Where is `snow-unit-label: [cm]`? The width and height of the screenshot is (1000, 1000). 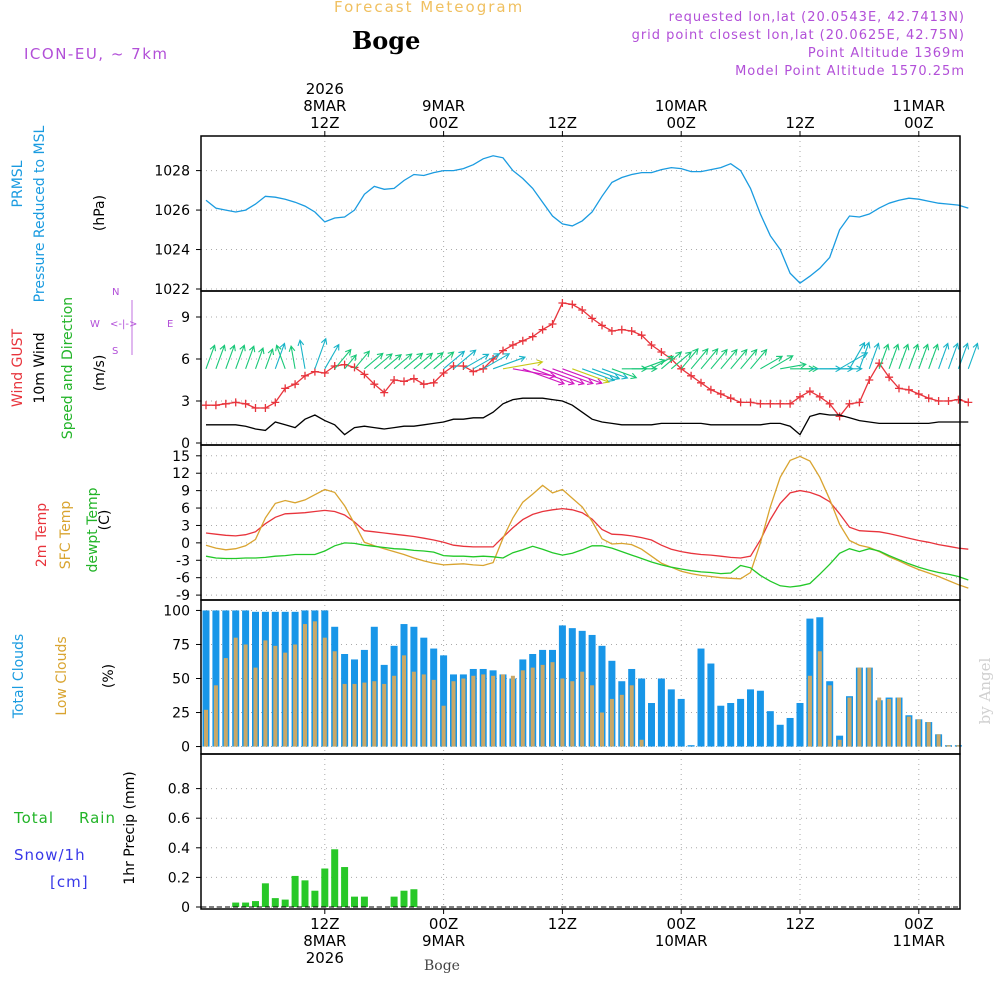 snow-unit-label: [cm] is located at coordinates (69, 882).